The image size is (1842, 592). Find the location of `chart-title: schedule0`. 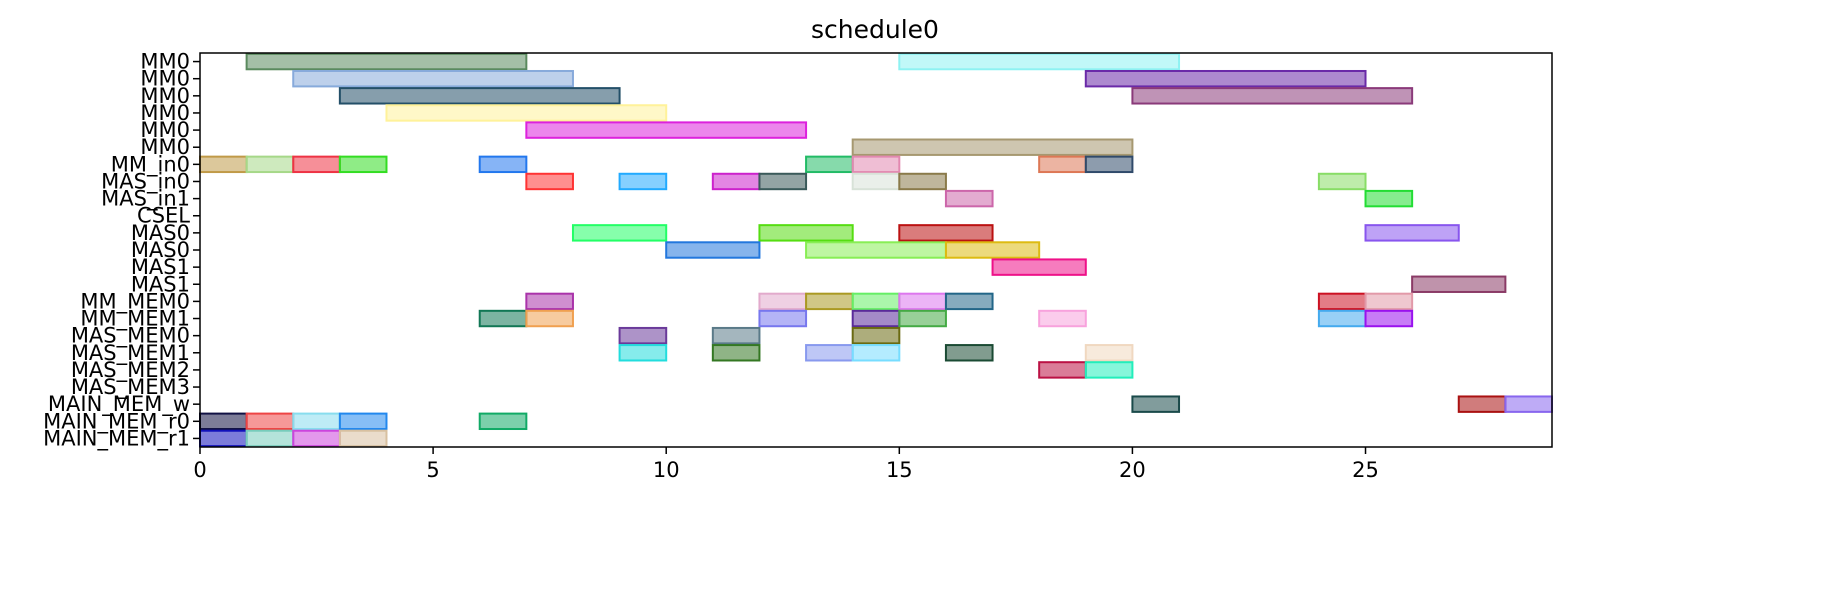

chart-title: schedule0 is located at coordinates (875, 29).